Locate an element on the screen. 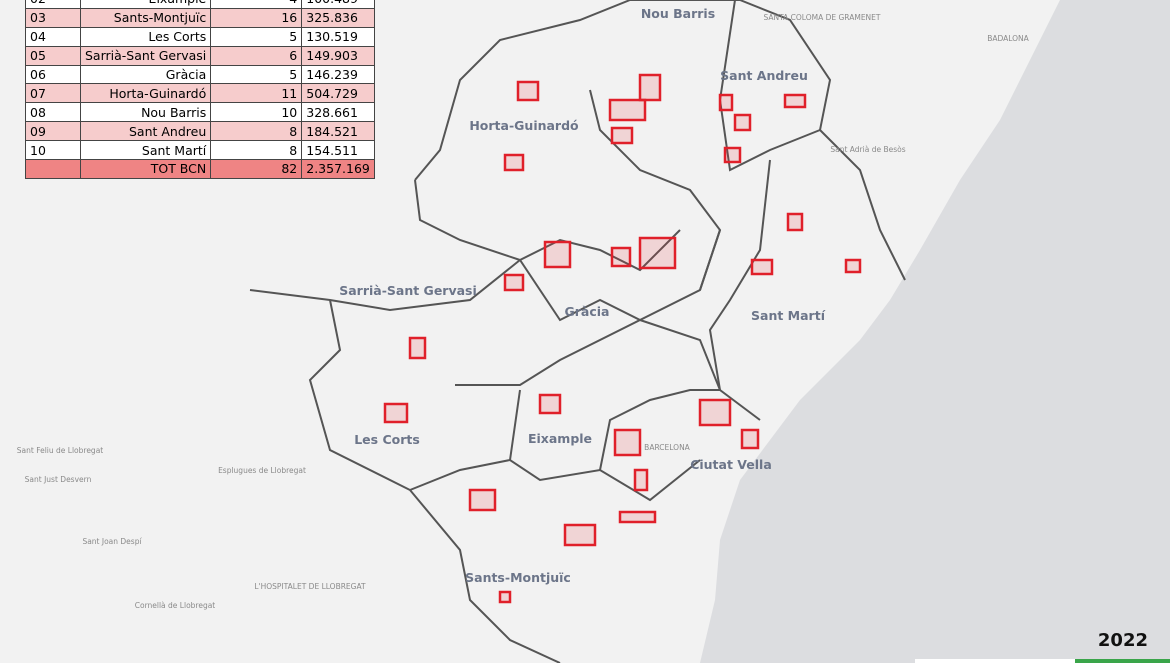  table-cell: 03 is located at coordinates (53, 17).